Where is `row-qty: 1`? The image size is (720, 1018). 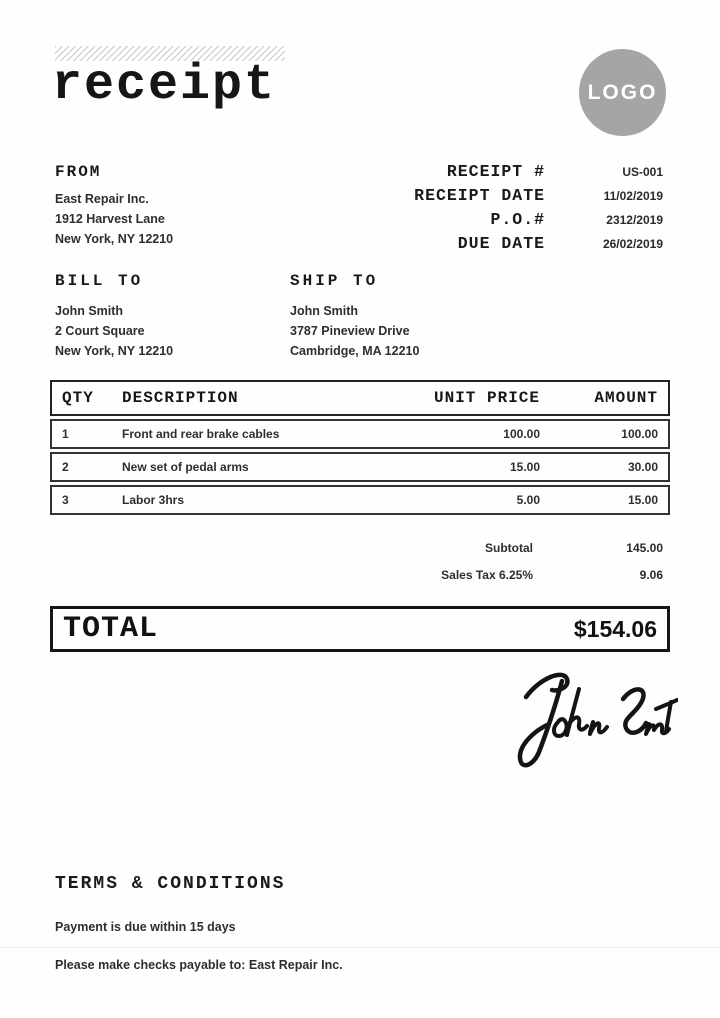
row-qty: 1 is located at coordinates (65, 434).